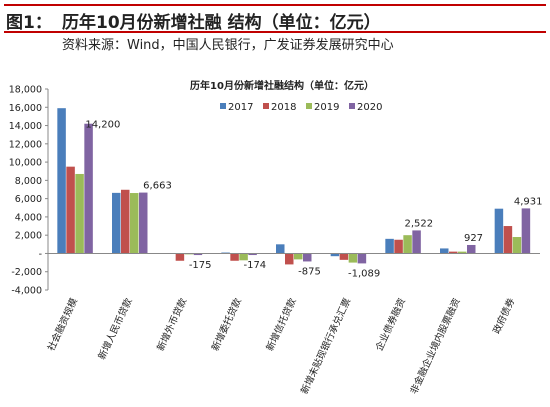  I want to click on x-category-label: 新增委托贷款, so click(226, 324).